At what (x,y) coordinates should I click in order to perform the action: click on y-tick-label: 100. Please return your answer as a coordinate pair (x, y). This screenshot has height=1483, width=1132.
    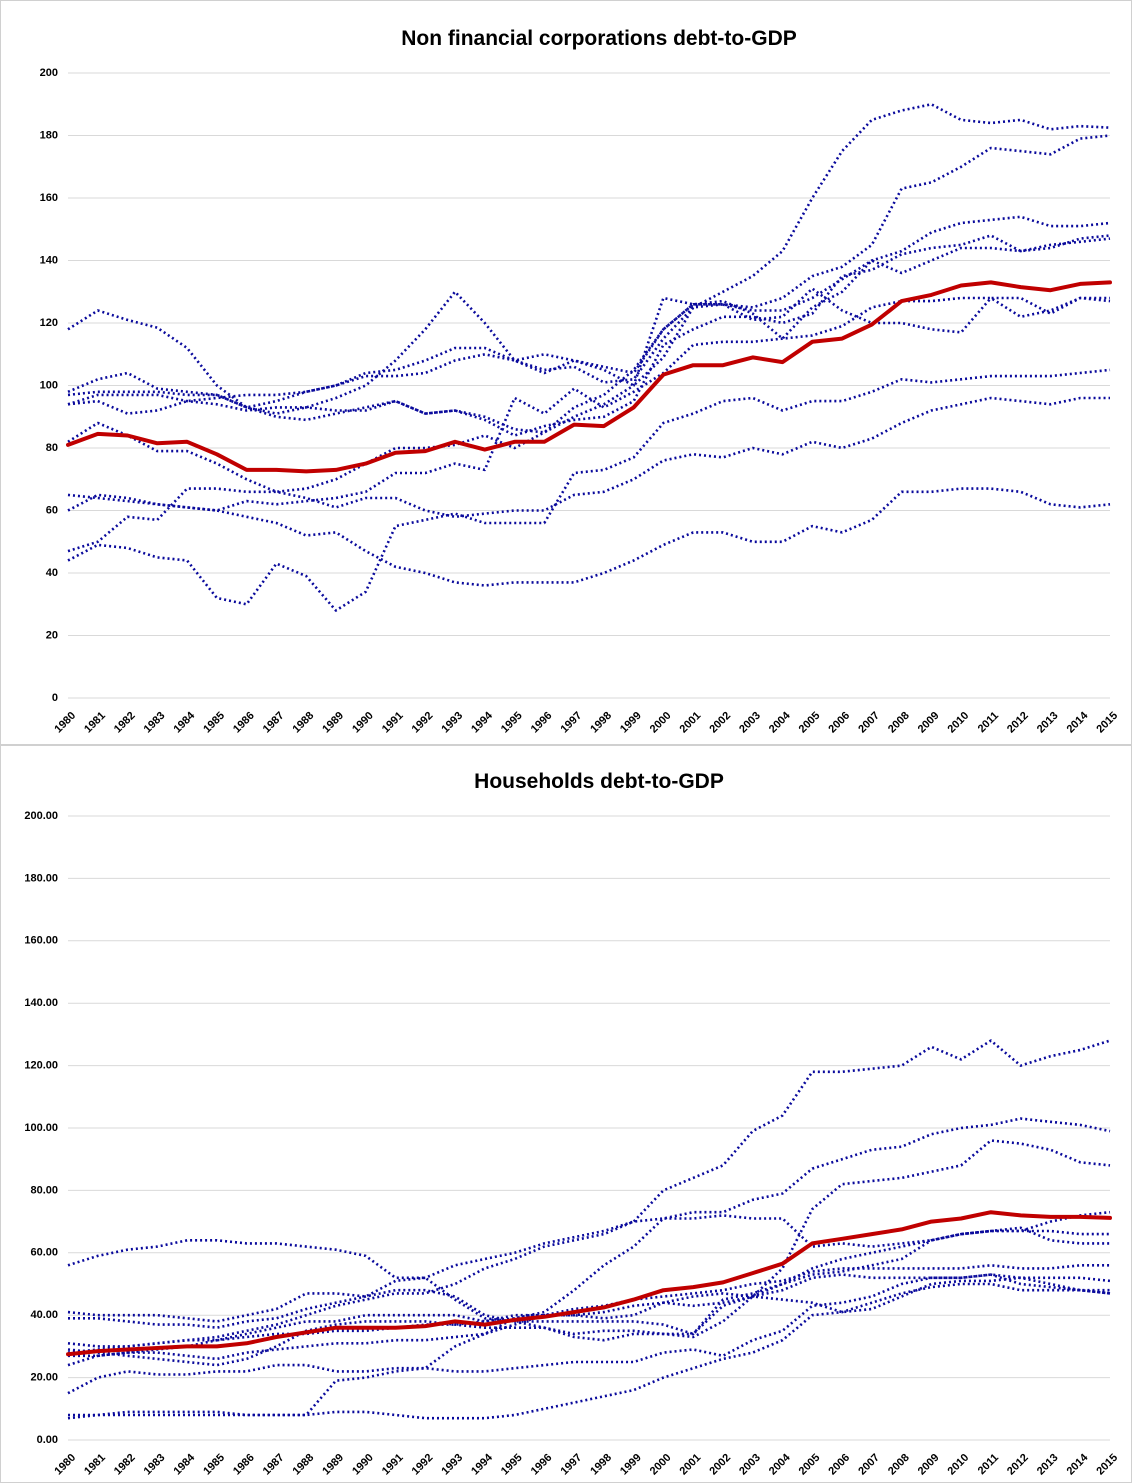
    Looking at the image, I should click on (49, 385).